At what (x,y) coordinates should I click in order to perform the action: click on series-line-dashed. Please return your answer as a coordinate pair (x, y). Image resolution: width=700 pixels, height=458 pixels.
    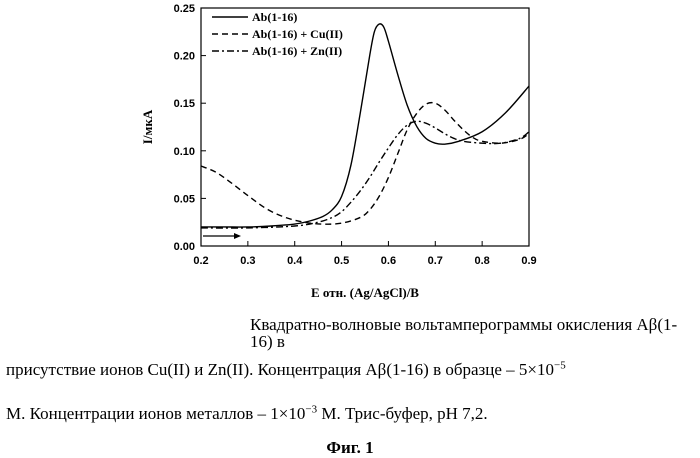
    Looking at the image, I should click on (365, 164).